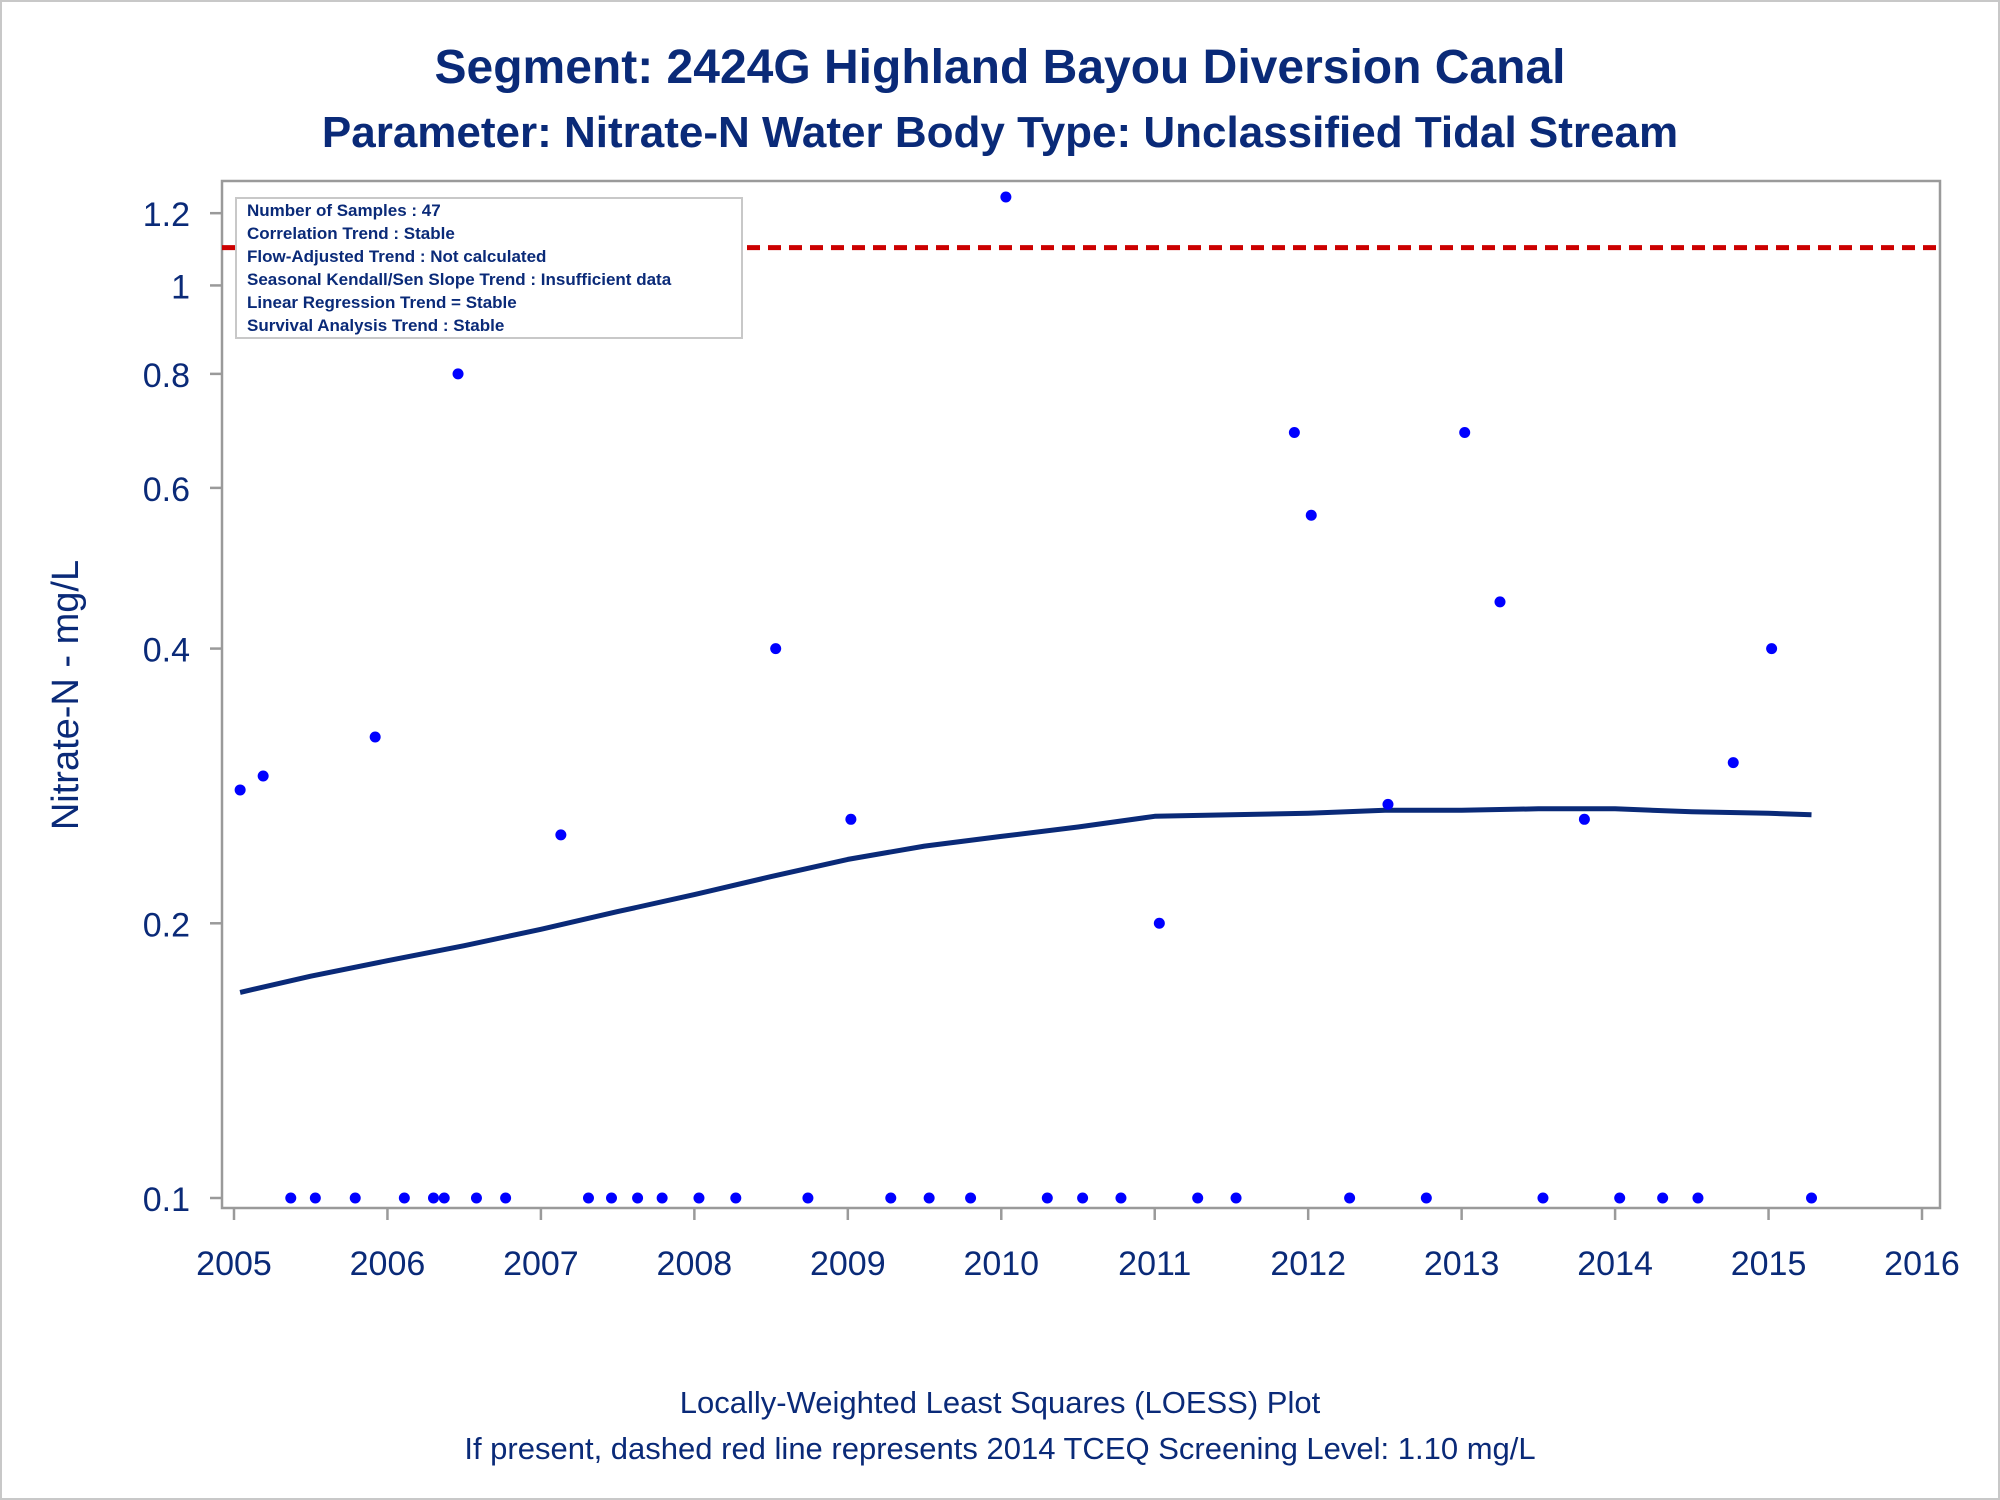 This screenshot has height=1500, width=2000. I want to click on y-tick-label: 1.2, so click(166, 215).